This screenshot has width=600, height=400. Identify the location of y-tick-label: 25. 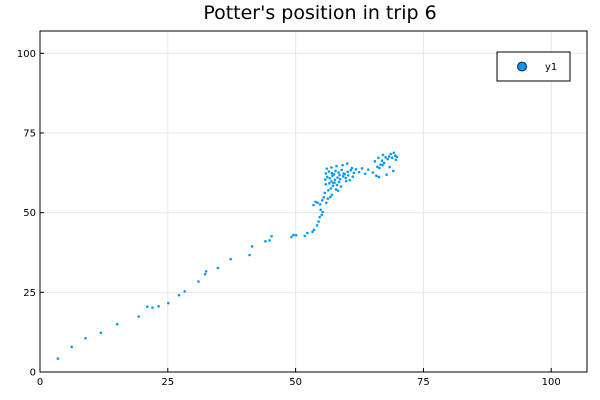
(29, 293).